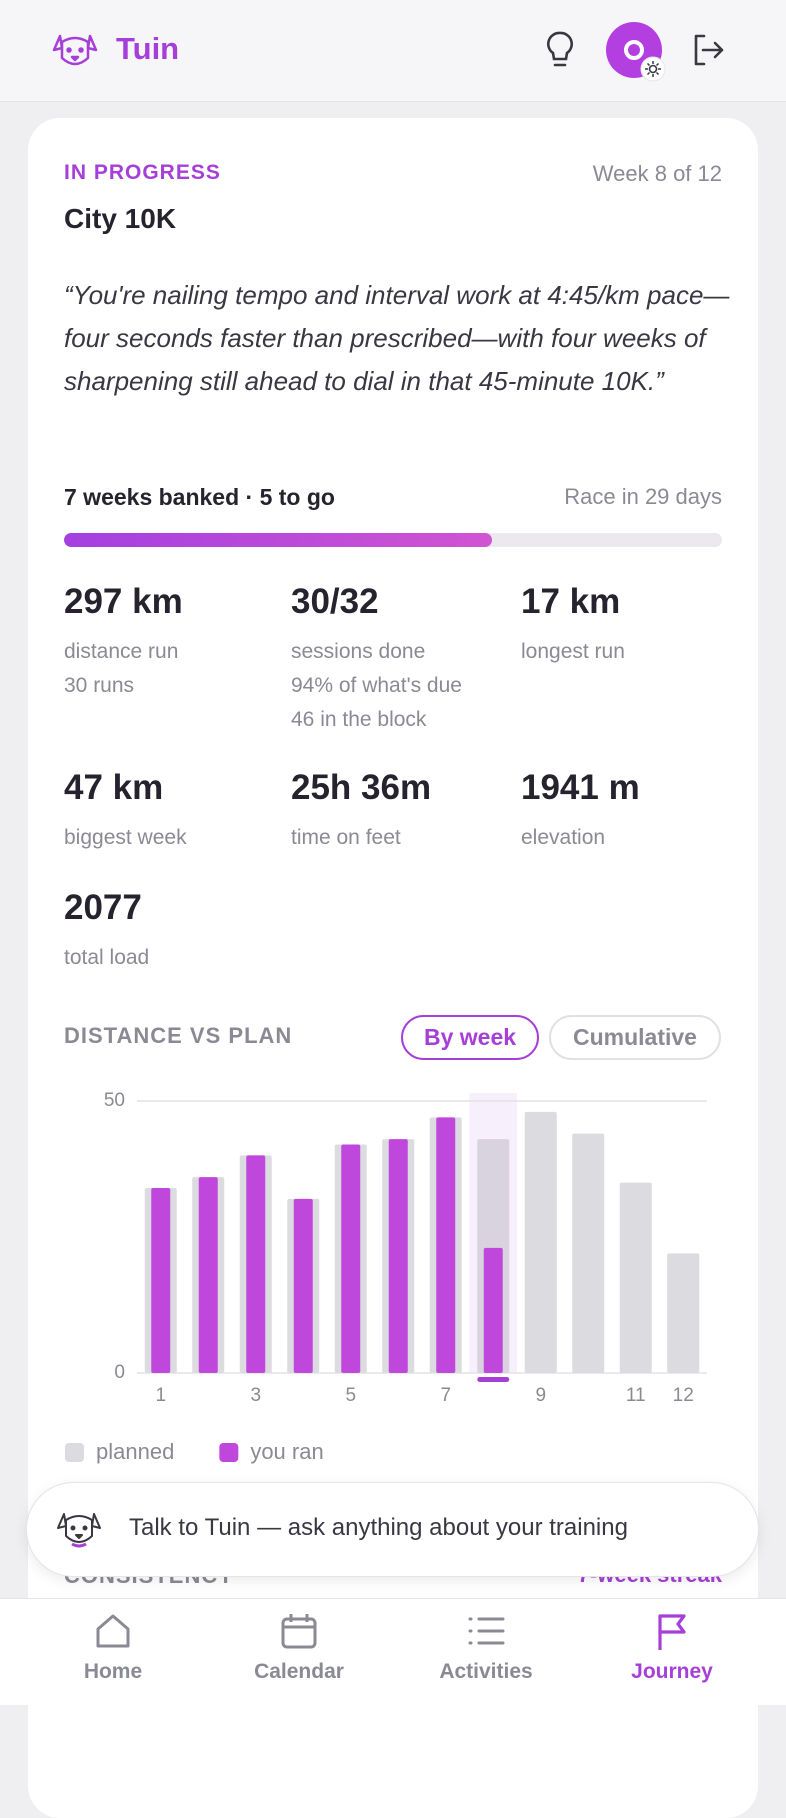 The height and width of the screenshot is (1818, 786). Describe the element at coordinates (99, 685) in the screenshot. I see `stat-note: 30 runs` at that location.